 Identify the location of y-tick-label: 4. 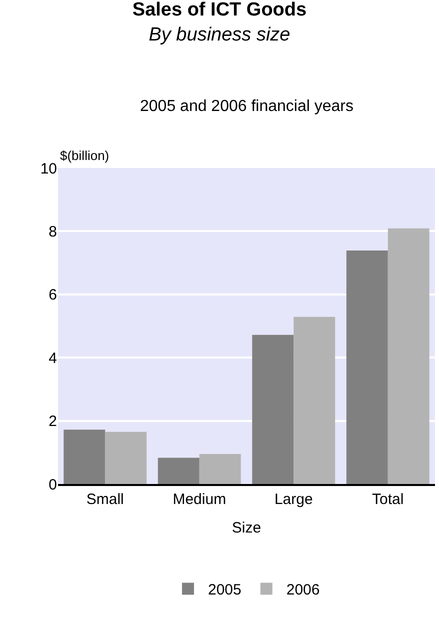
(52, 358).